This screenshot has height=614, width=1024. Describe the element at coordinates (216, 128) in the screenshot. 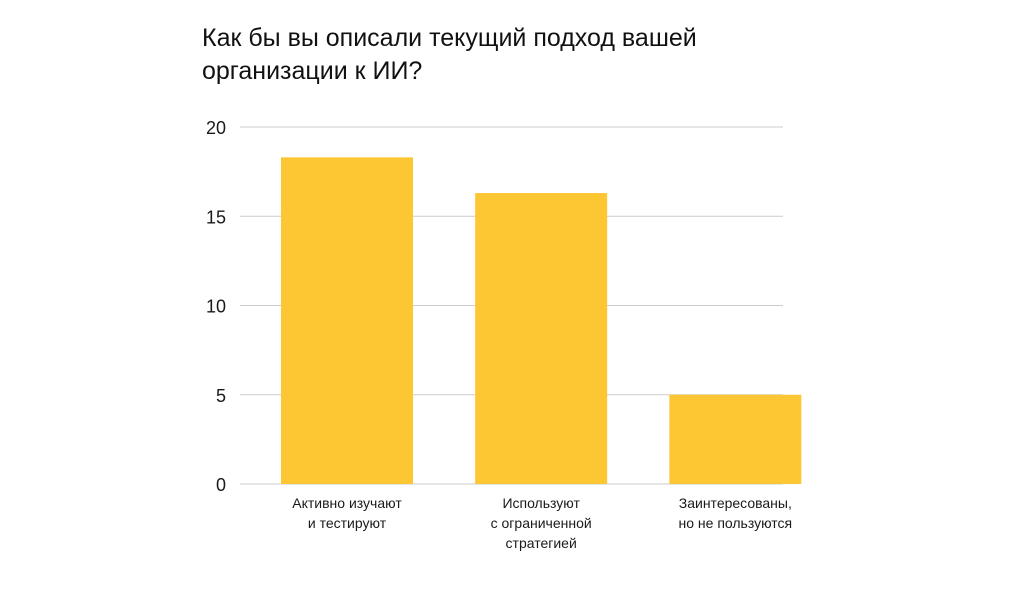

I see `y-tick-label: 20` at that location.